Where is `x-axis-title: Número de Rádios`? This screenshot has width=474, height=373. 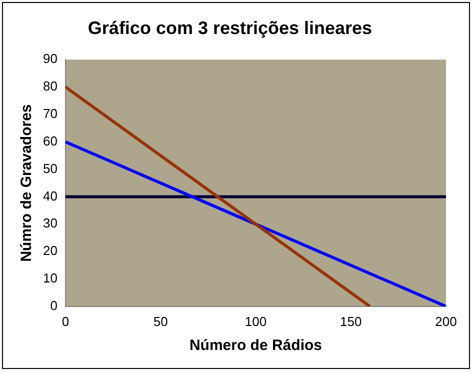 x-axis-title: Número de Rádios is located at coordinates (255, 345).